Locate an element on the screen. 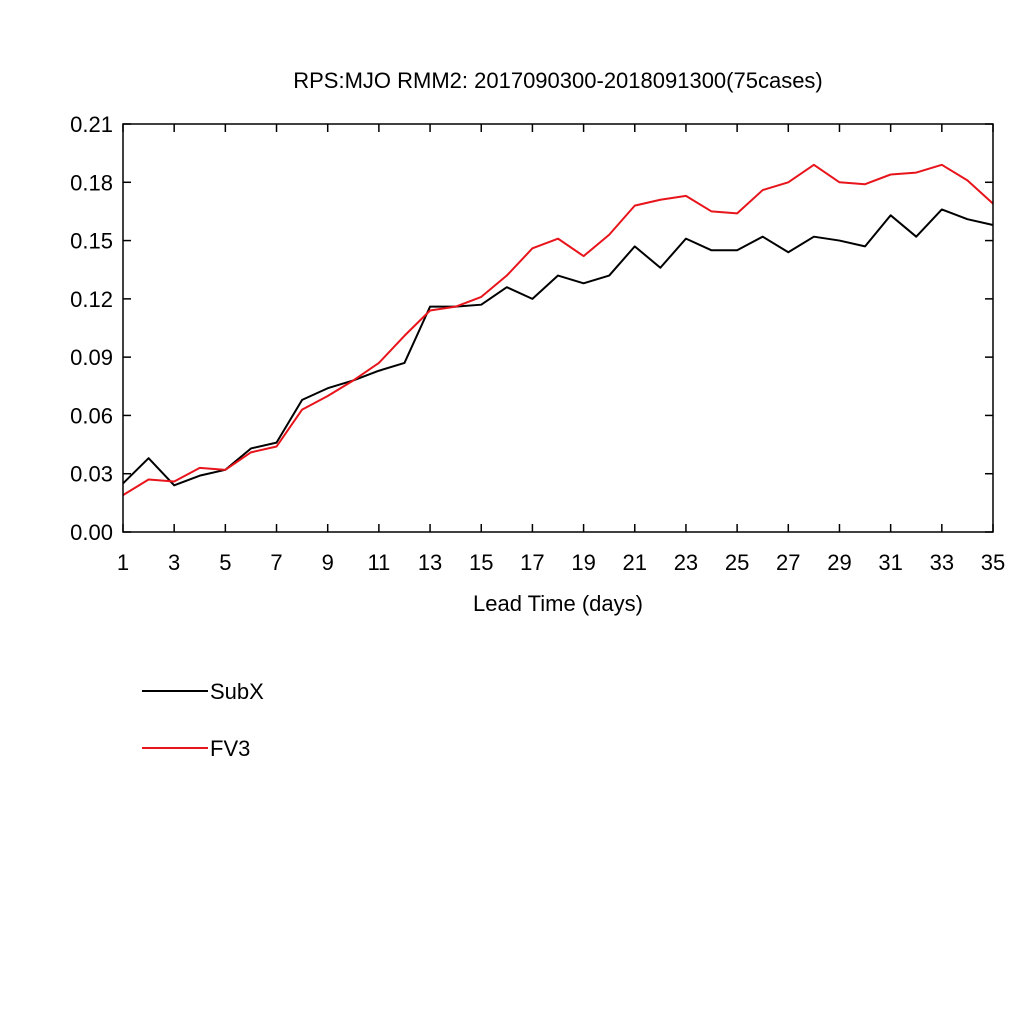 This screenshot has width=1024, height=1024. x-tick-label: 35 is located at coordinates (993, 562).